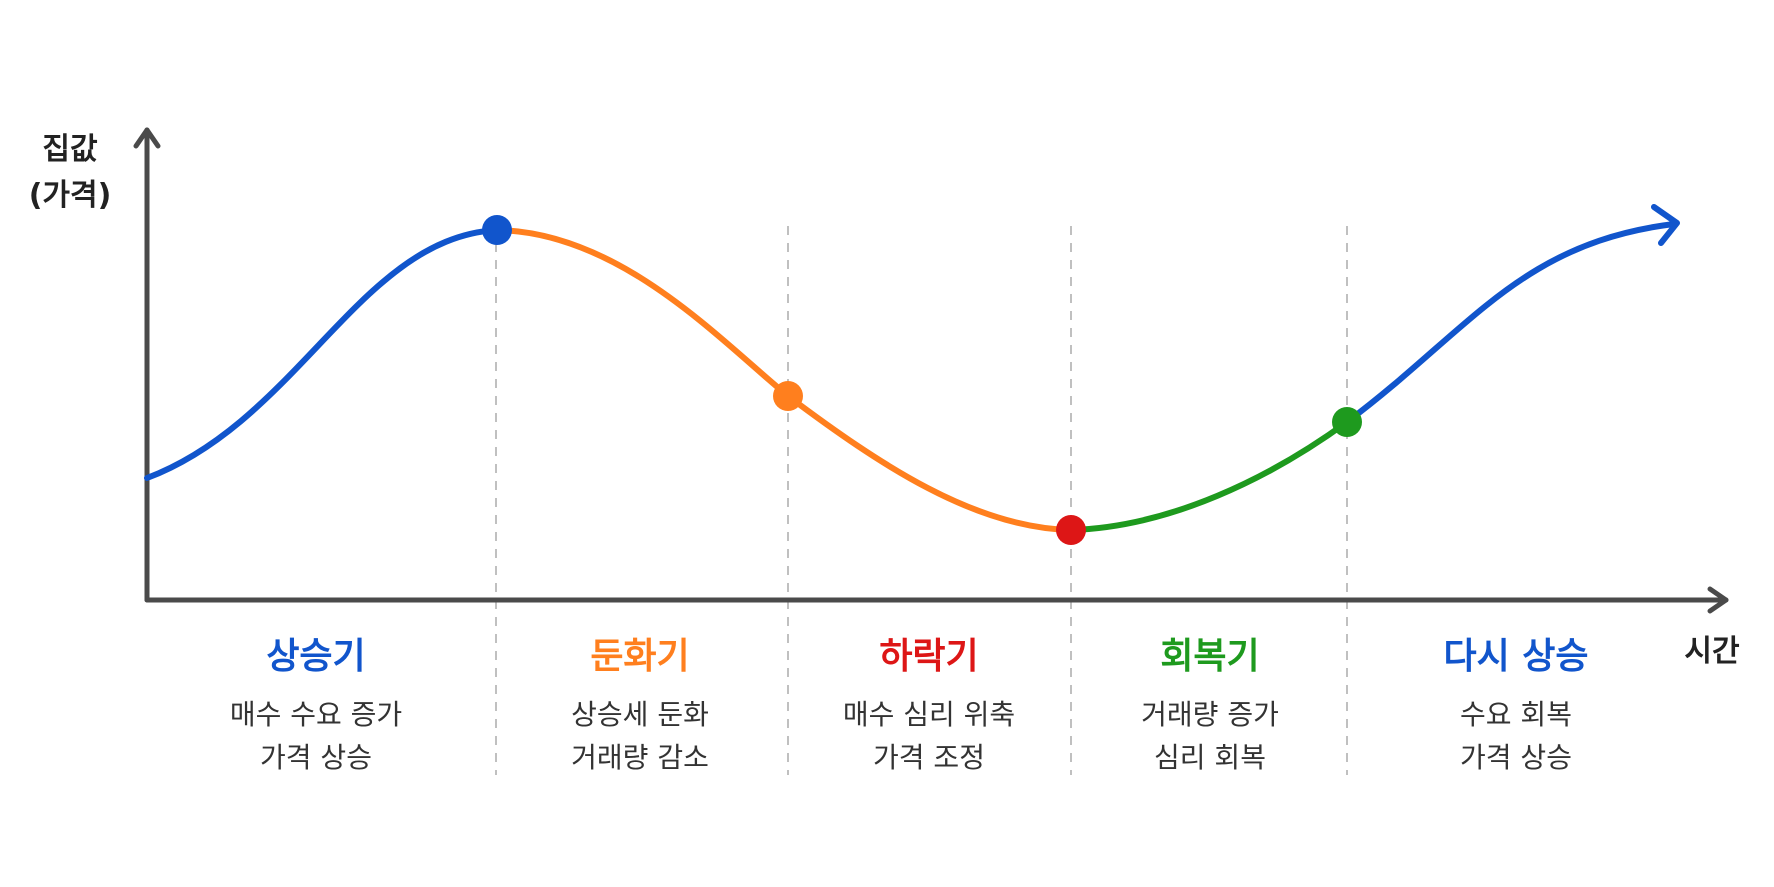 This screenshot has width=1774, height=887. I want to click on phase-slowdown: 둔화기 상승세 둔화 거래량 감소, so click(640, 705).